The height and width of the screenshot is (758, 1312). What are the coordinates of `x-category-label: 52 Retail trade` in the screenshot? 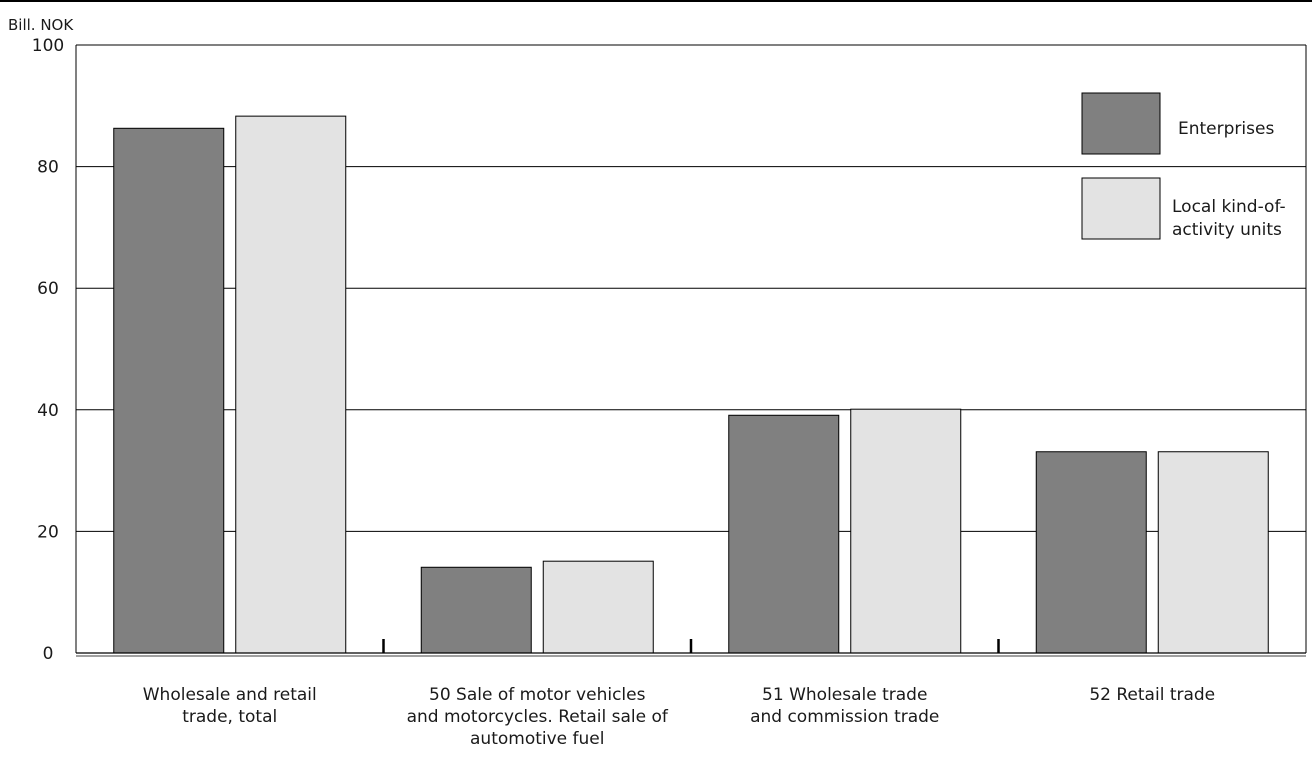 It's located at (1152, 695).